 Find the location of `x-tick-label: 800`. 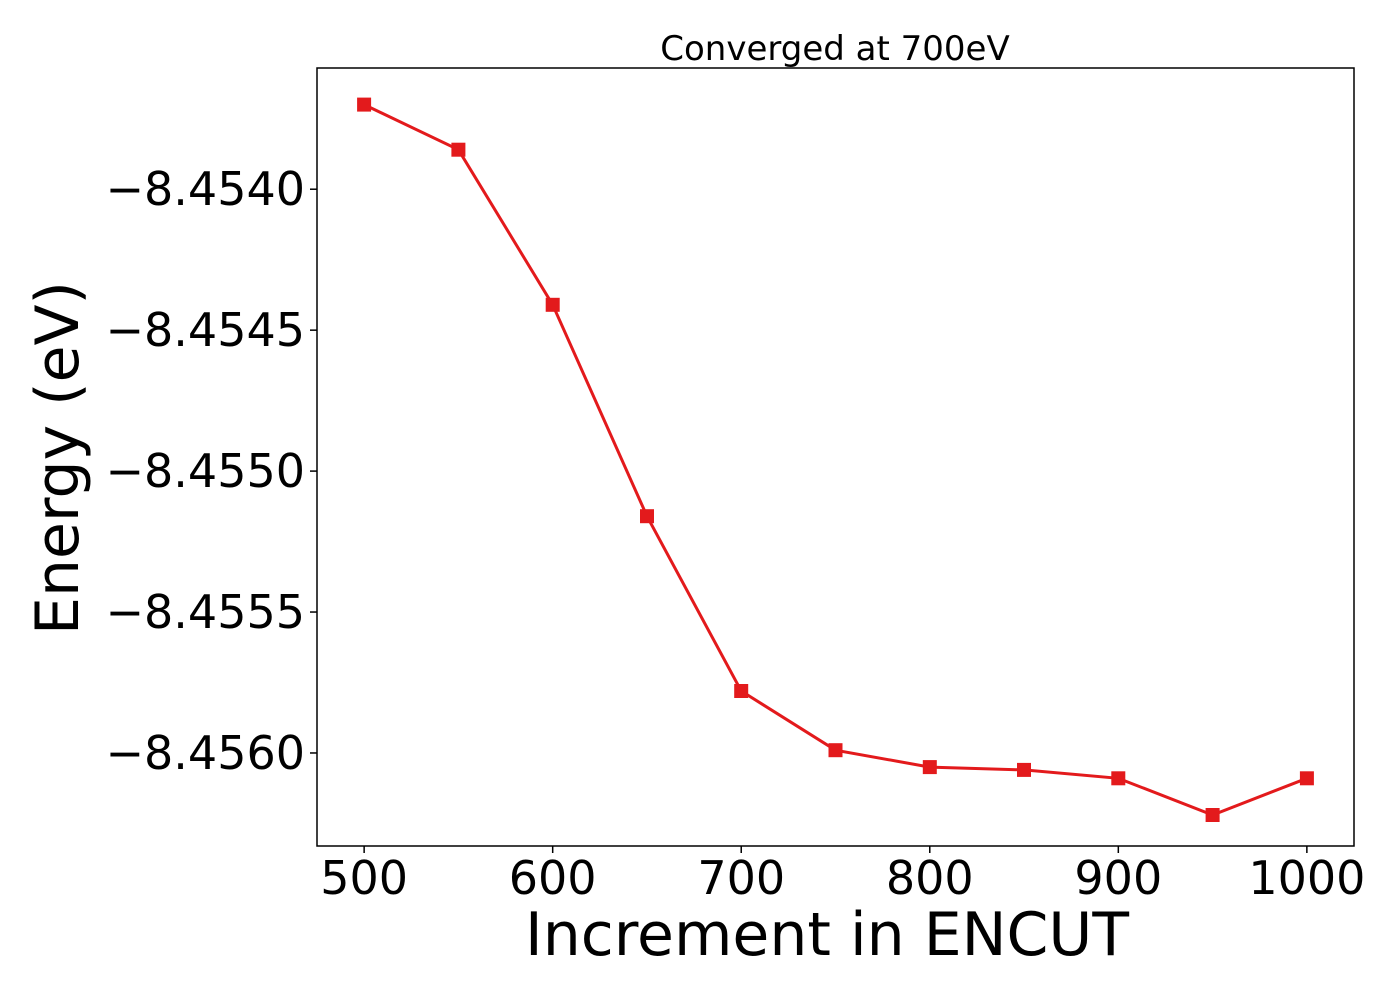

x-tick-label: 800 is located at coordinates (930, 878).